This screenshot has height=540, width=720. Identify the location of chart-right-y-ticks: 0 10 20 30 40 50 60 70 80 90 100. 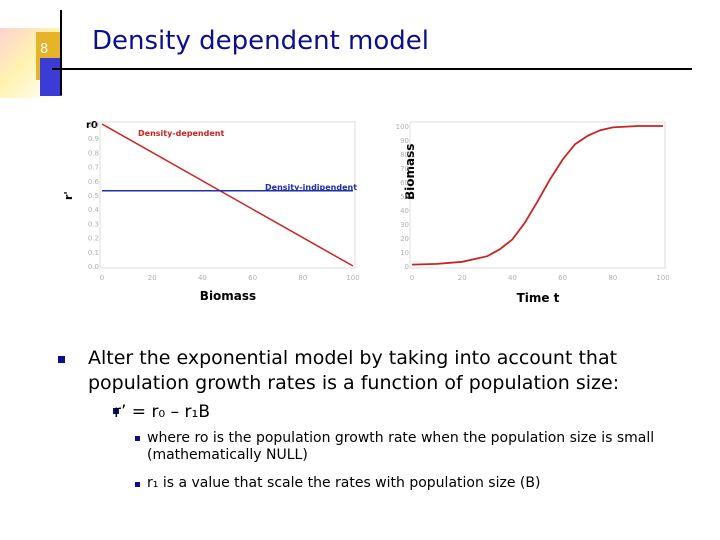
(402, 197).